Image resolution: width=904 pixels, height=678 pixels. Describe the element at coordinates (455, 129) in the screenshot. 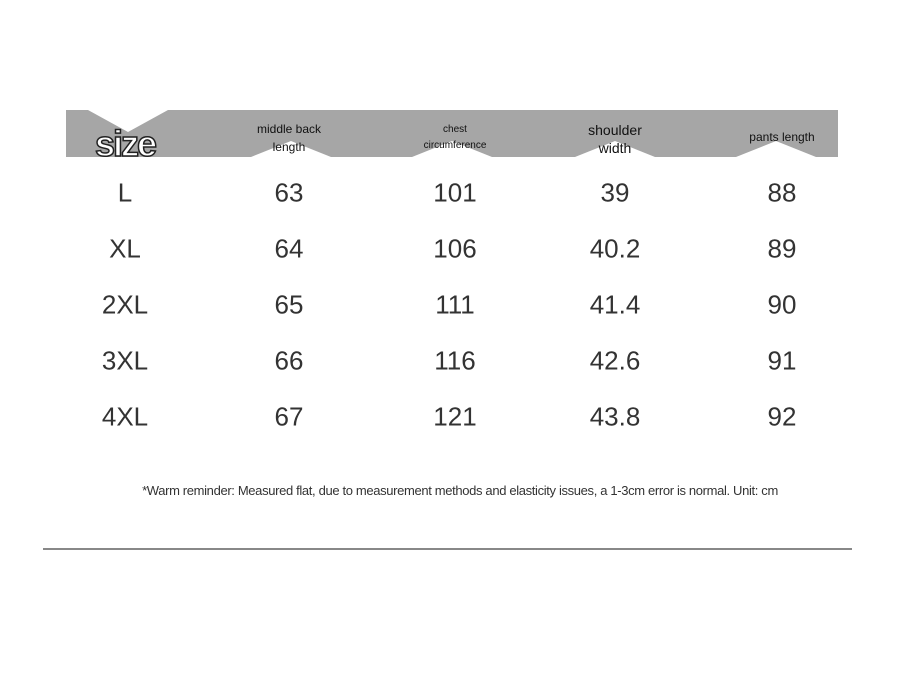

I see `header-line: chest` at that location.